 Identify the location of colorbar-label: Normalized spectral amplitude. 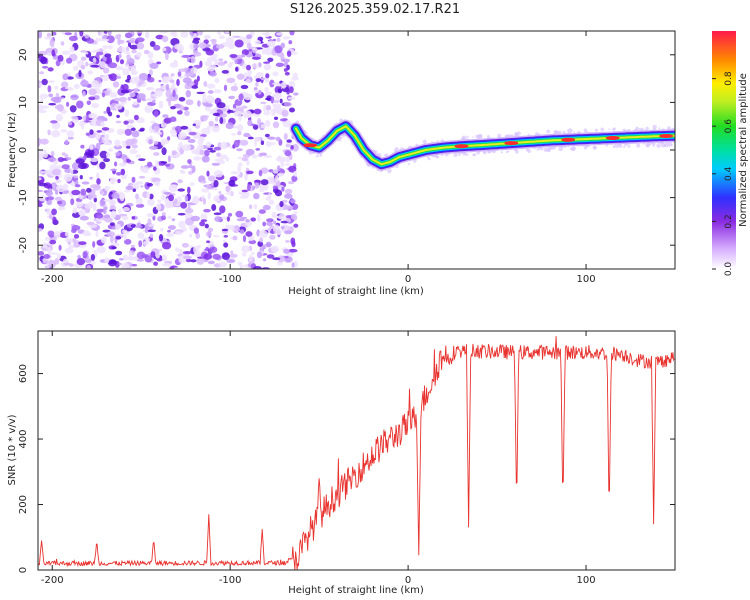
(743, 150).